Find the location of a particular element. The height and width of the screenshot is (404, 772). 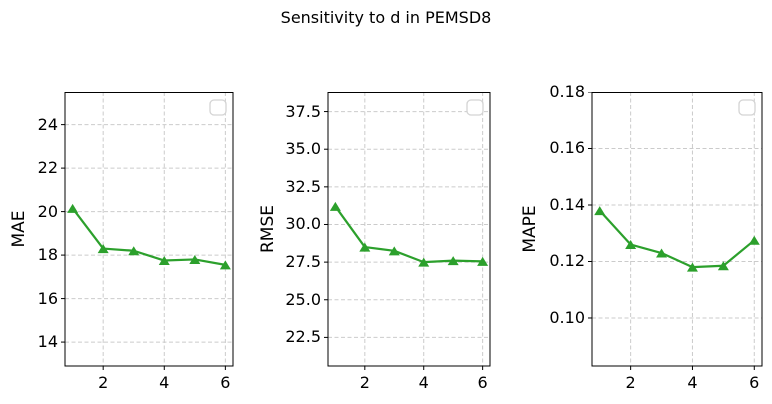

y-tick-label: 20 is located at coordinates (47, 211).